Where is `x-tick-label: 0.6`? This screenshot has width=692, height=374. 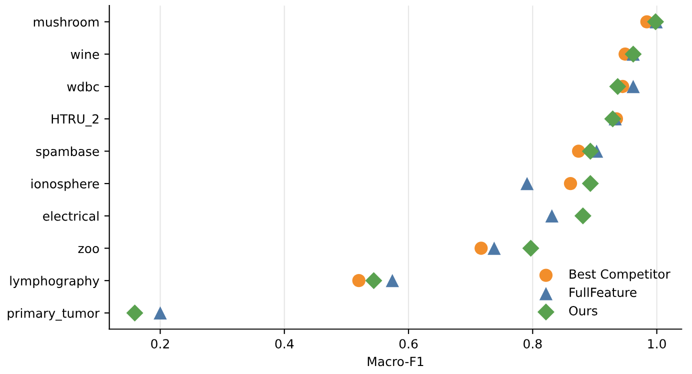
x-tick-label: 0.6 is located at coordinates (408, 344).